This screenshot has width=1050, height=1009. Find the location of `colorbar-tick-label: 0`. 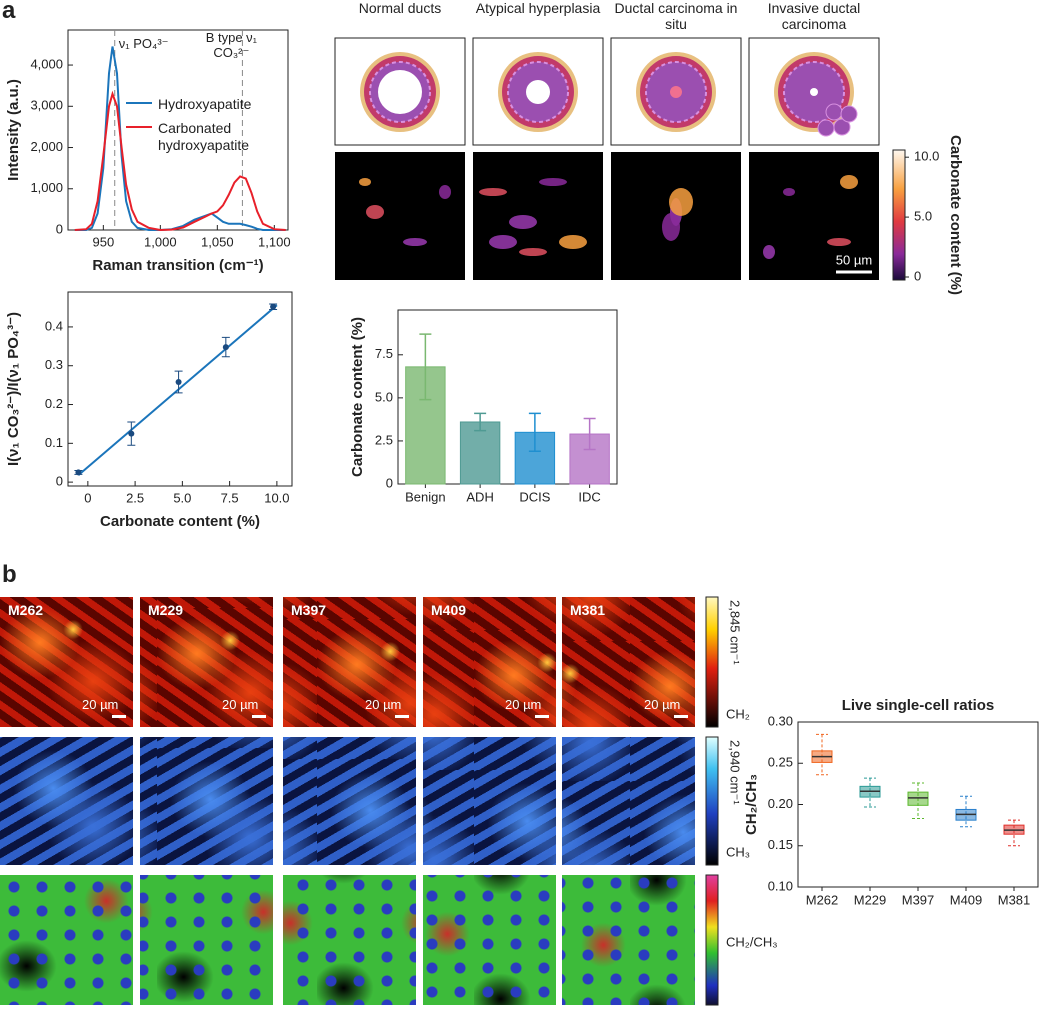

colorbar-tick-label: 0 is located at coordinates (917, 275).